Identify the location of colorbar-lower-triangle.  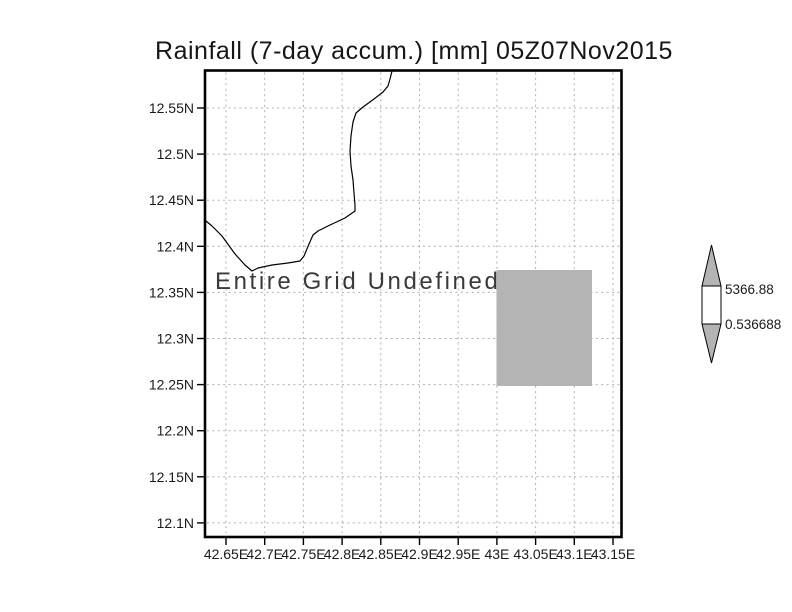
(711, 343).